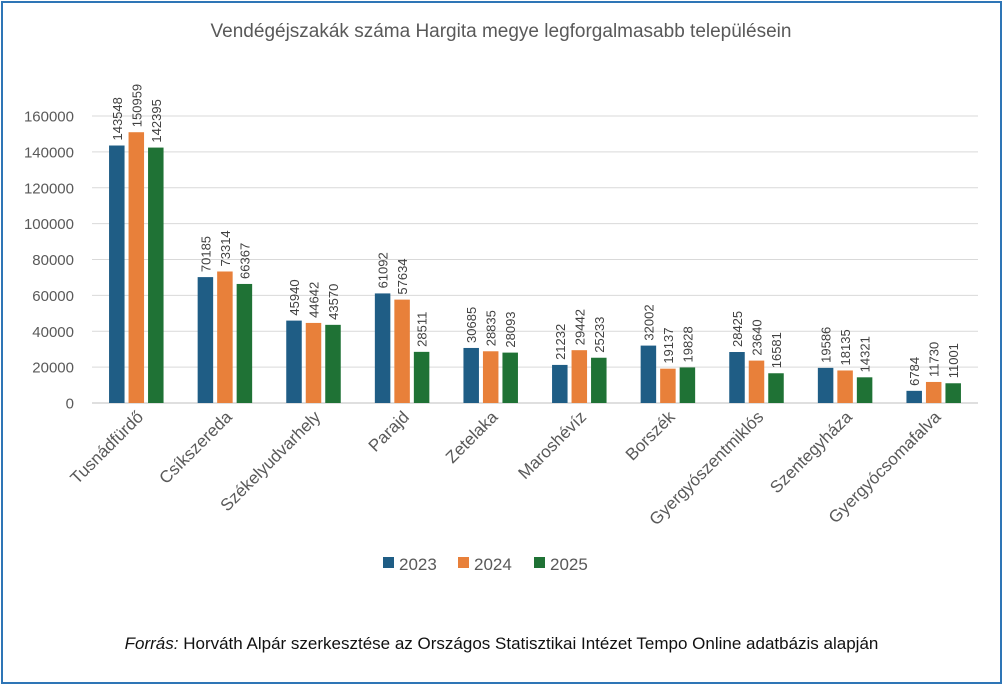  What do you see at coordinates (472, 437) in the screenshot?
I see `x-category-label: Zetelaka` at bounding box center [472, 437].